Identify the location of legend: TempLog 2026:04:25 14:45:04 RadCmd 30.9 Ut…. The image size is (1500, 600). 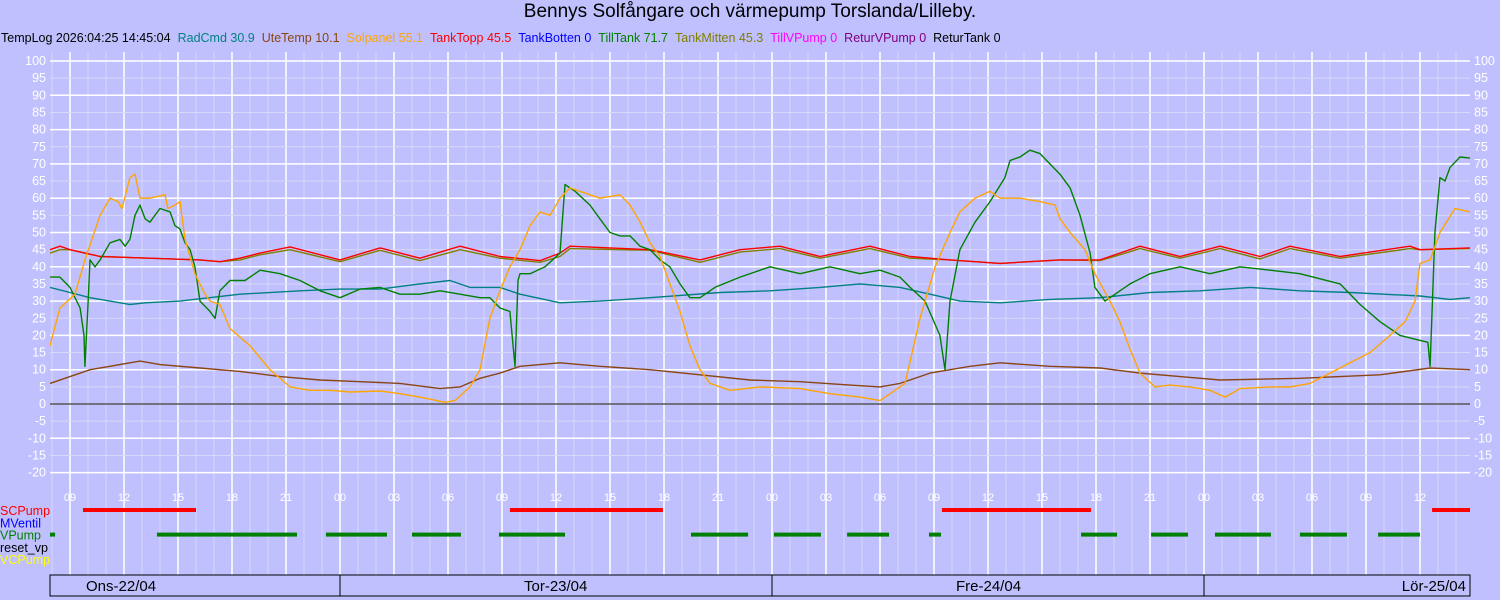
(504, 38).